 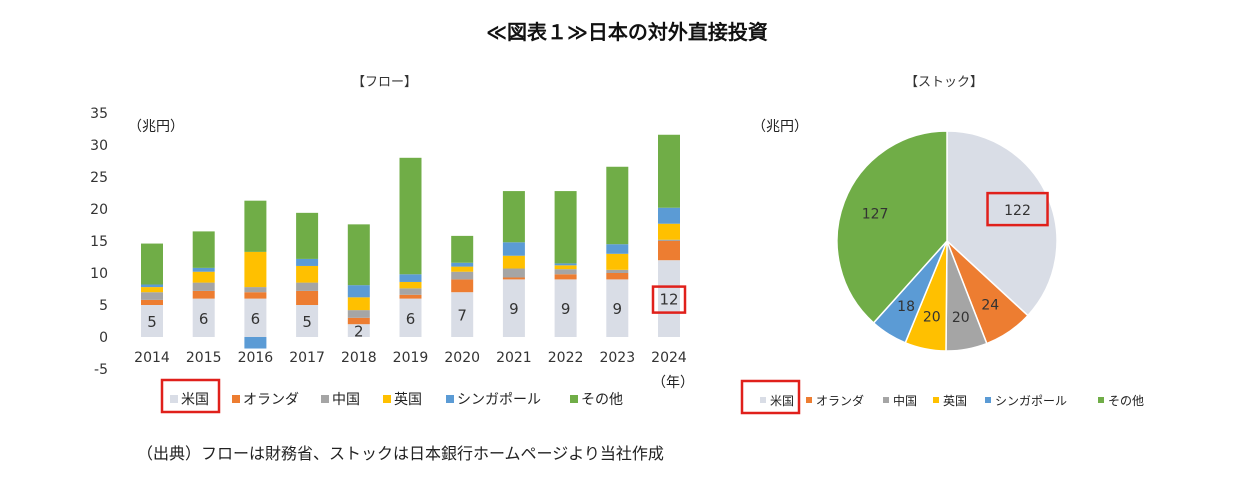 What do you see at coordinates (358, 255) in the screenshot?
I see `bar-segment-その他-2018` at bounding box center [358, 255].